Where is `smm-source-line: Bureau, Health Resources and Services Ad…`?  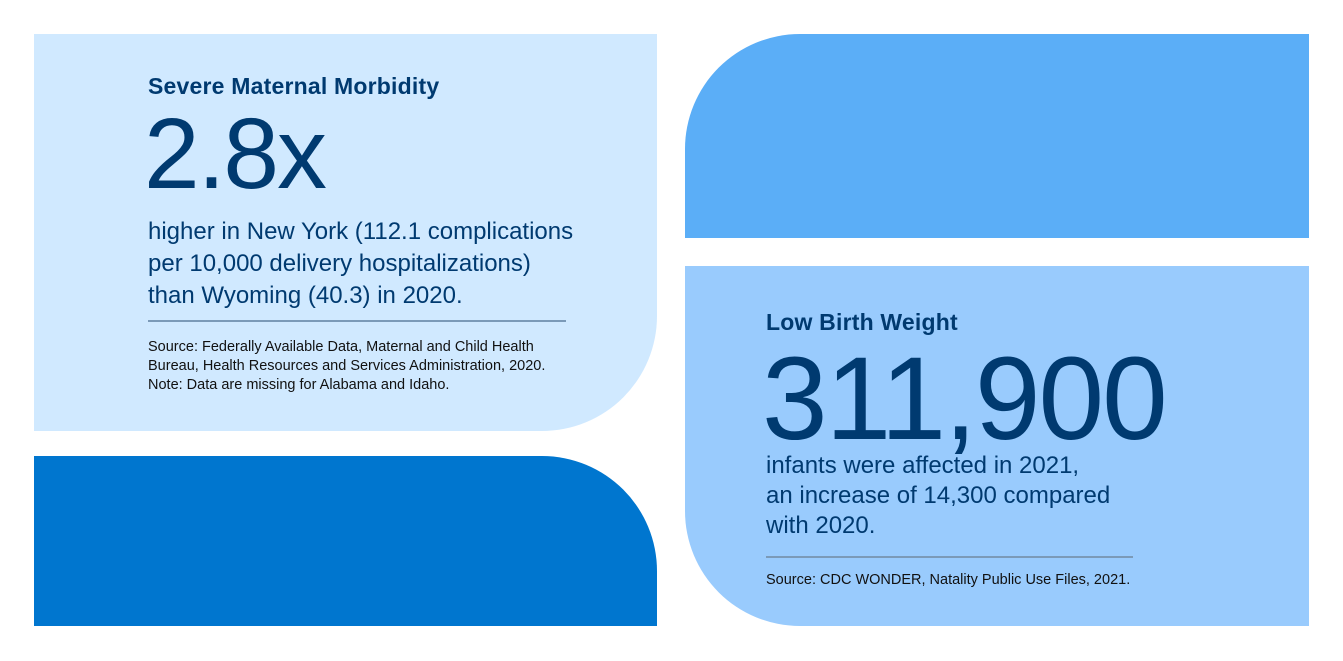
smm-source-line: Bureau, Health Resources and Services Ad… is located at coordinates (347, 366).